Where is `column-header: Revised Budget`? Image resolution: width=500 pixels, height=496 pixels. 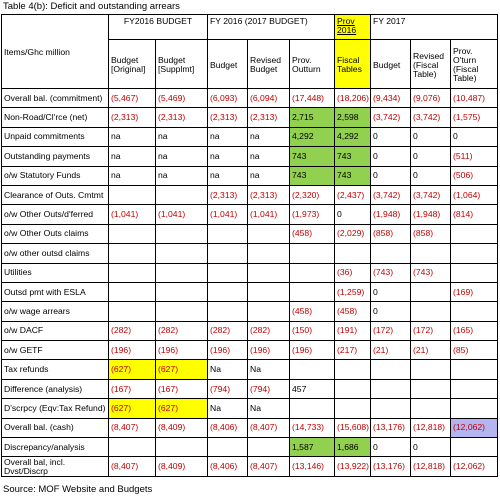 column-header: Revised Budget is located at coordinates (269, 64).